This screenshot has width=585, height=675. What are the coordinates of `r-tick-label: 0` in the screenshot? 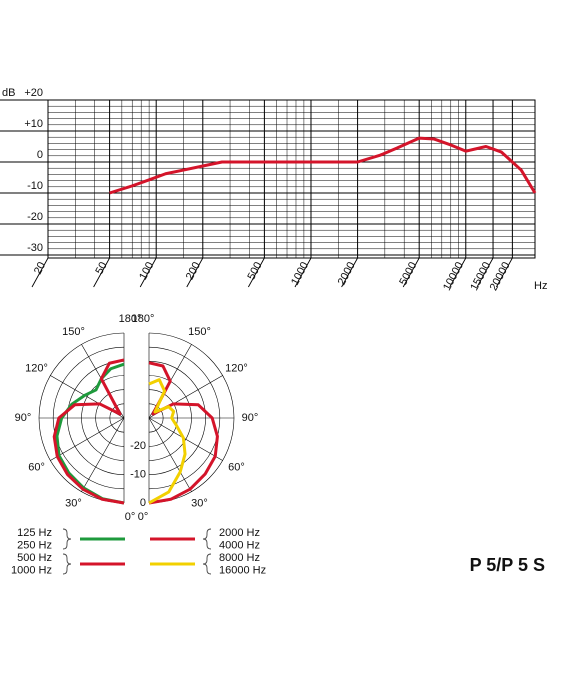 It's located at (143, 503).